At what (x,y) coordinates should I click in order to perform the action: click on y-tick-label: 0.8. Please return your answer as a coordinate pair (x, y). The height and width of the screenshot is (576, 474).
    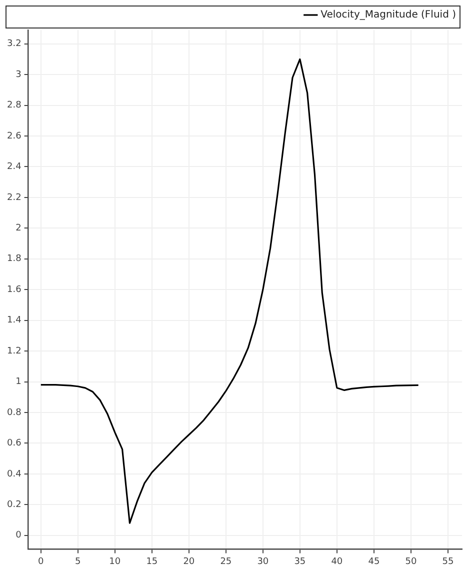
    Looking at the image, I should click on (14, 413).